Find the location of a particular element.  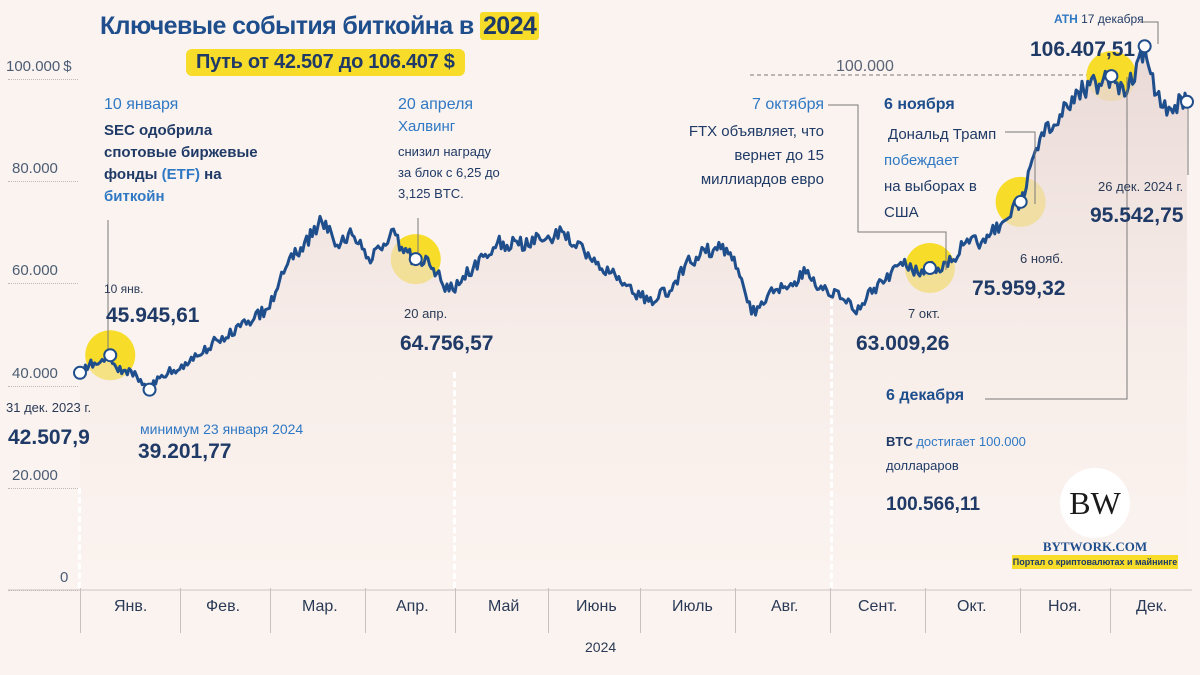

ytick-100000: 100.000 $ is located at coordinates (39, 66).